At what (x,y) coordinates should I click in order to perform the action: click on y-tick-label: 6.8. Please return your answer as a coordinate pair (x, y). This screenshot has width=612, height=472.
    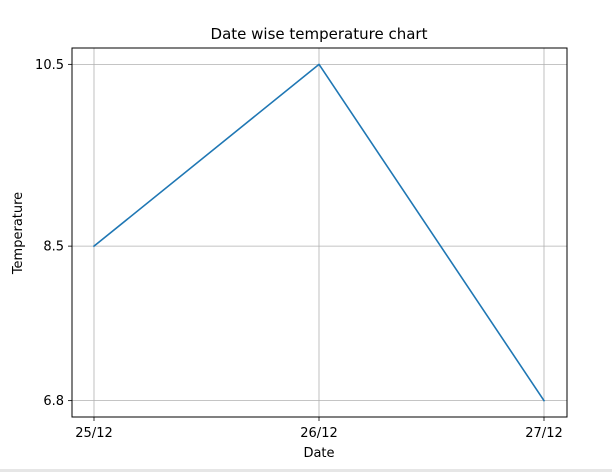
    Looking at the image, I should click on (53, 401).